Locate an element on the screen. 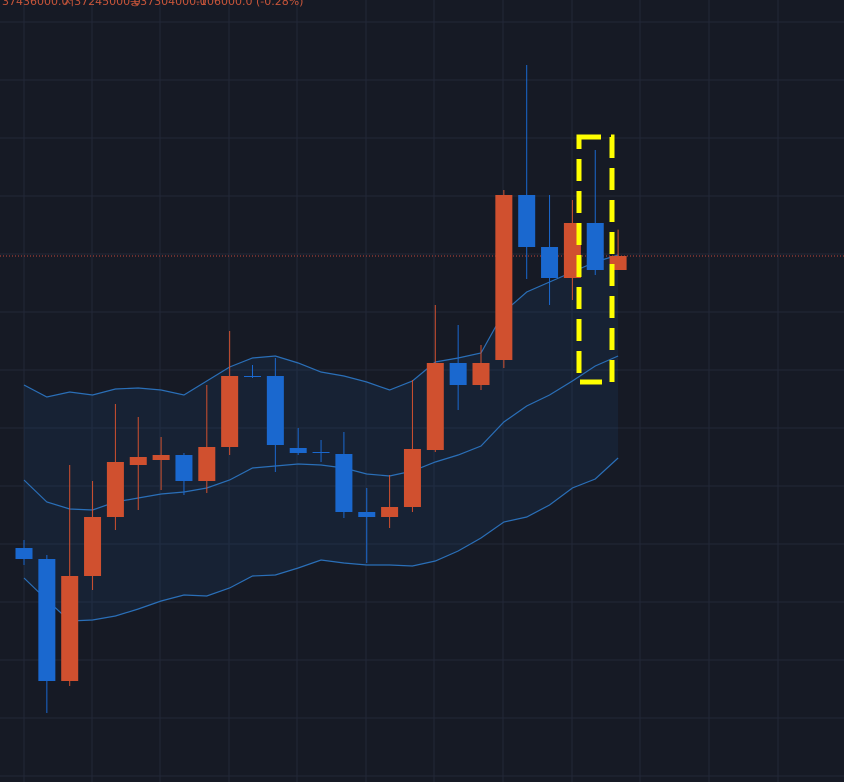 The width and height of the screenshot is (844, 782). header-item: 37436000.0 is located at coordinates (35, 4).